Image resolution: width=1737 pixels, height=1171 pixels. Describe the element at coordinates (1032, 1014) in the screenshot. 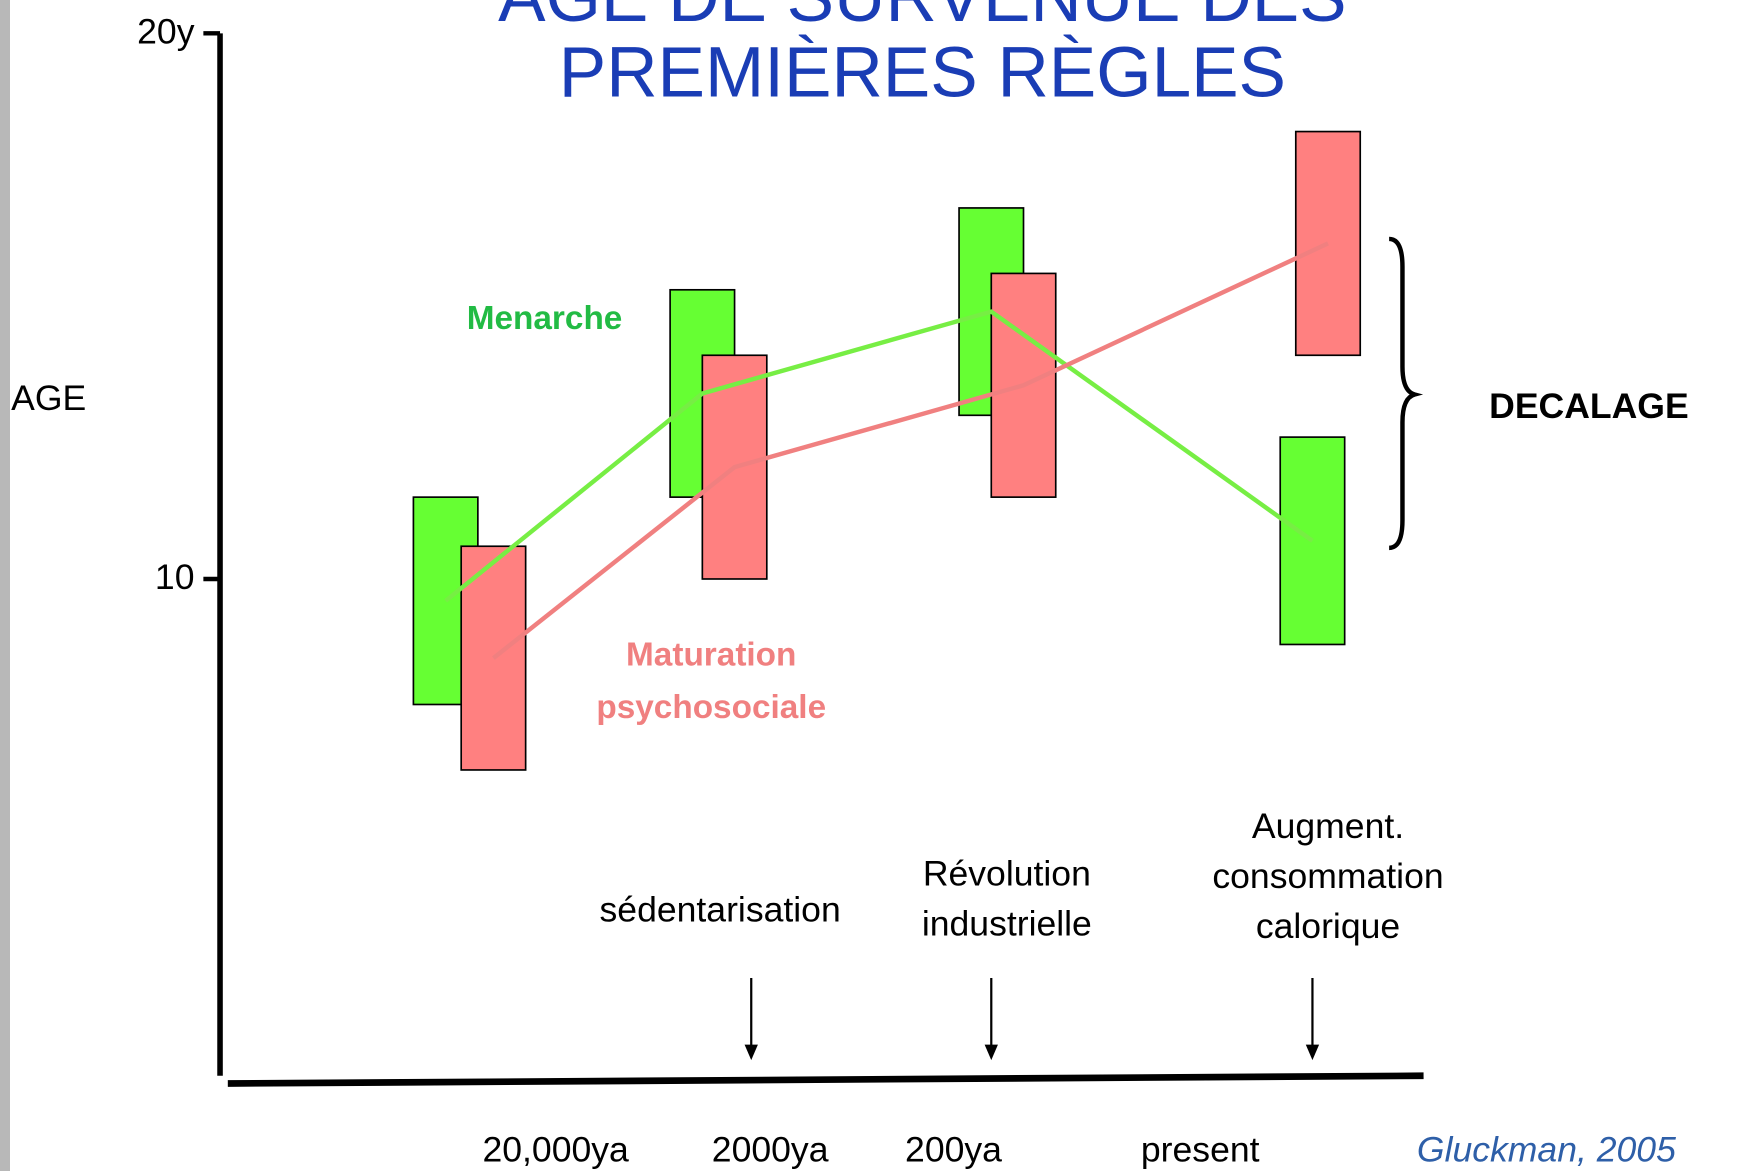

I see `arrows` at that location.